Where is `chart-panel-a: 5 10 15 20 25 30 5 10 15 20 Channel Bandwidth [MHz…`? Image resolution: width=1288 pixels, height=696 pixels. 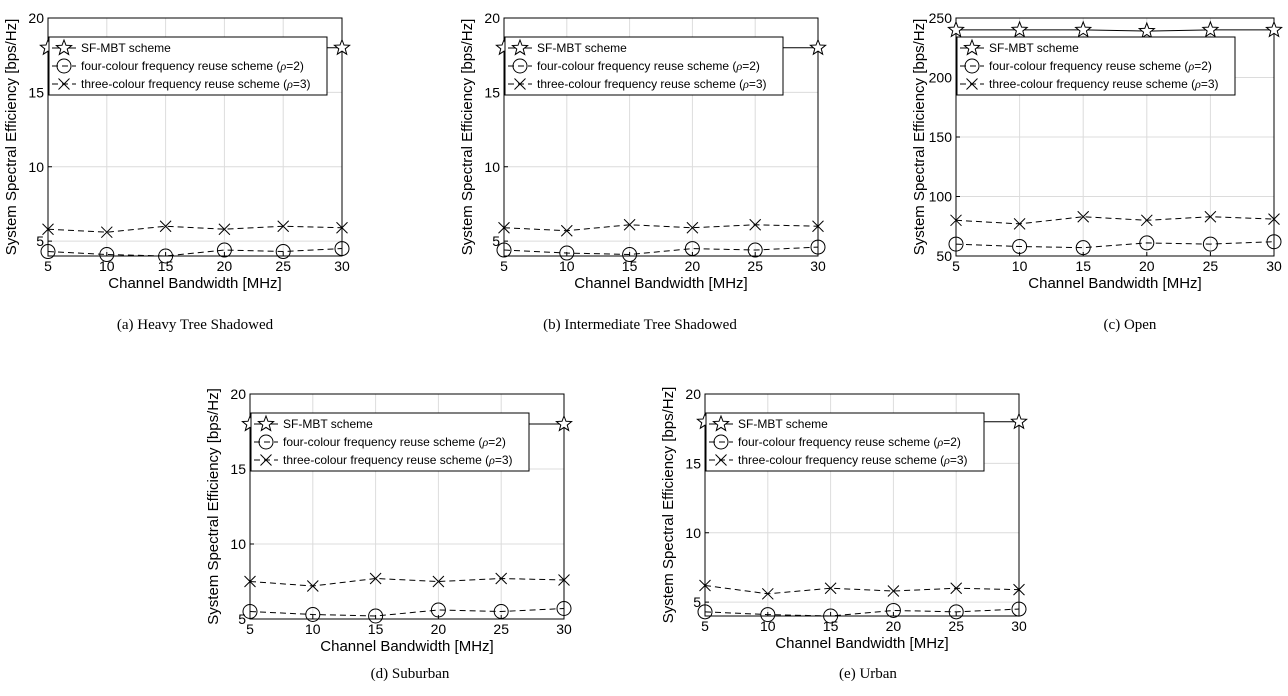
chart-panel-a: 5 10 15 20 25 30 5 10 15 20 Channel Bandwidth [MHz… is located at coordinates (180, 172).